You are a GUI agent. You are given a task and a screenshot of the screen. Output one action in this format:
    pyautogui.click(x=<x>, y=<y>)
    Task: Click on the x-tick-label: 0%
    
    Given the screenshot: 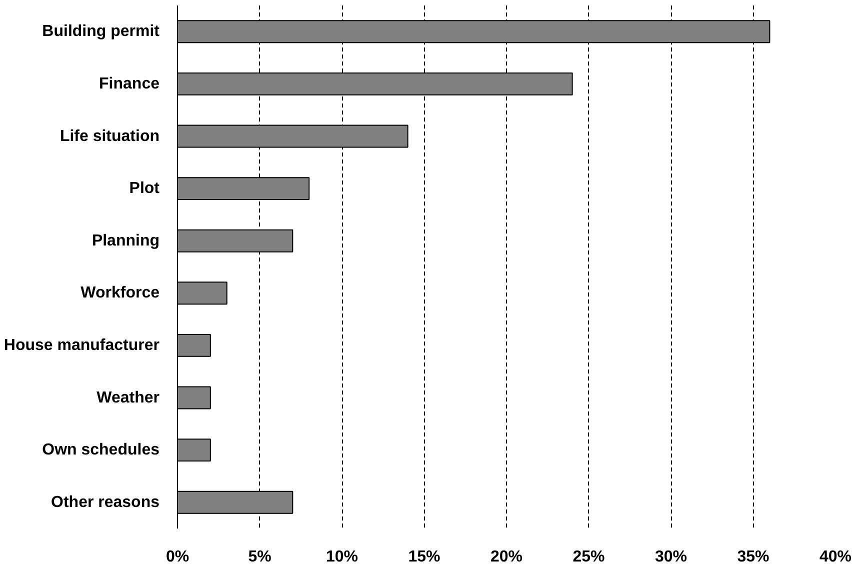 What is the action you would take?
    pyautogui.click(x=178, y=557)
    